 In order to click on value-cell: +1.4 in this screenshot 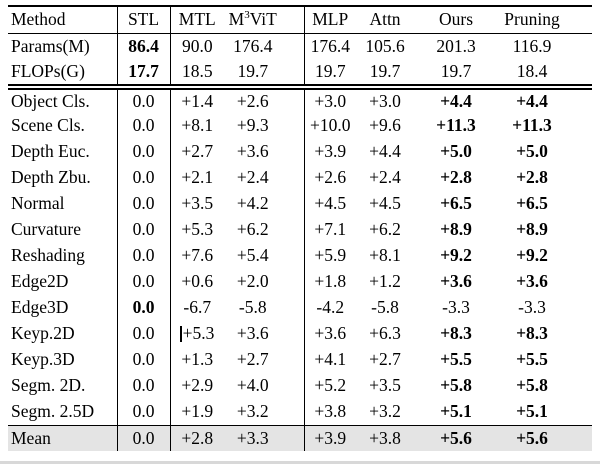, I will do `click(197, 100)`.